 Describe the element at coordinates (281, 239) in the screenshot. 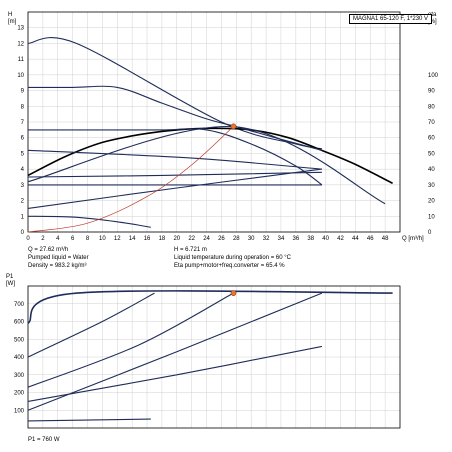

I see `top-x-tick-label: 34` at that location.